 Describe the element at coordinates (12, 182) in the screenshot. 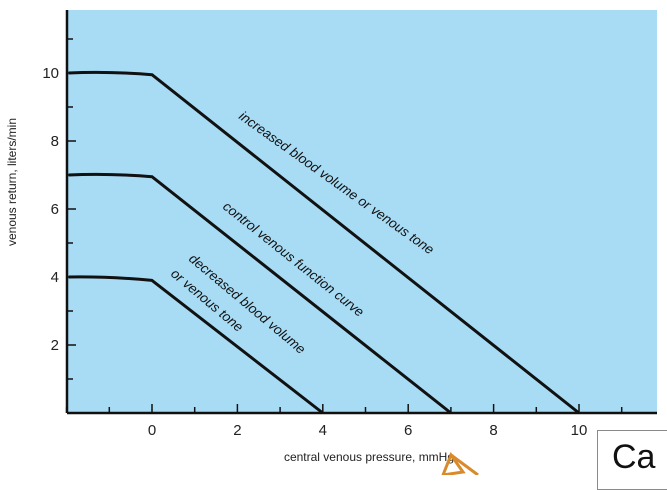

I see `y-axis-title: venous return, liters/min` at that location.